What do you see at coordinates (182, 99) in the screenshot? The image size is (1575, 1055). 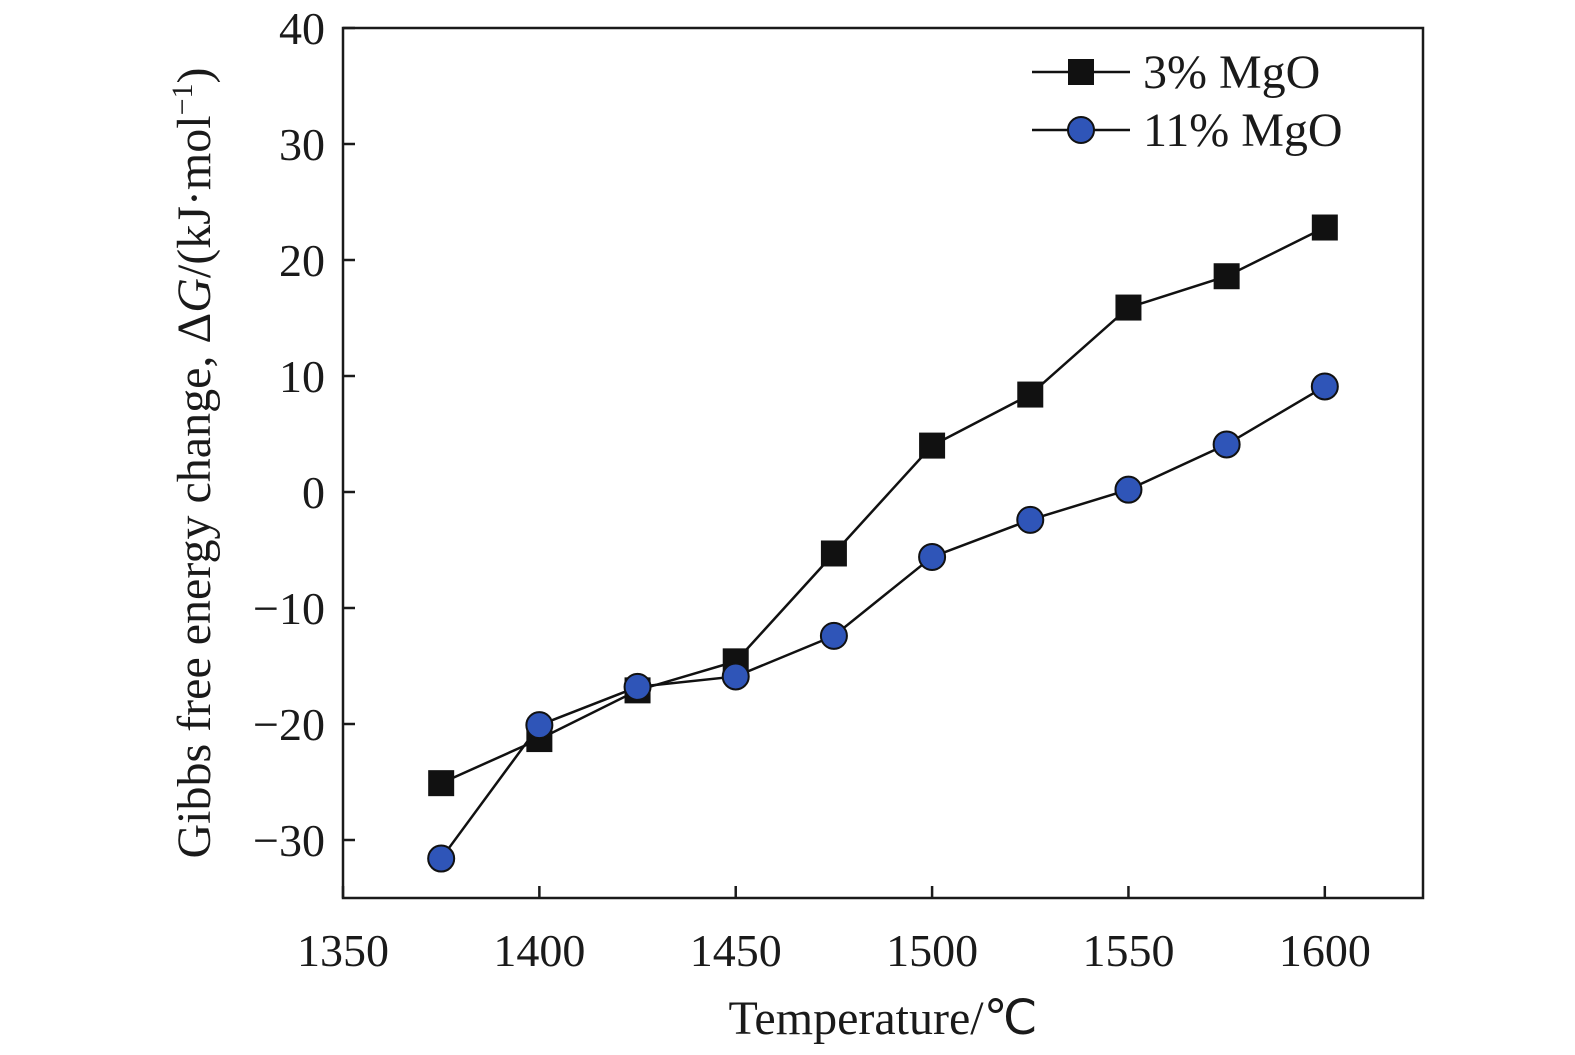 I see `y-axis-title-superscript: −1` at bounding box center [182, 99].